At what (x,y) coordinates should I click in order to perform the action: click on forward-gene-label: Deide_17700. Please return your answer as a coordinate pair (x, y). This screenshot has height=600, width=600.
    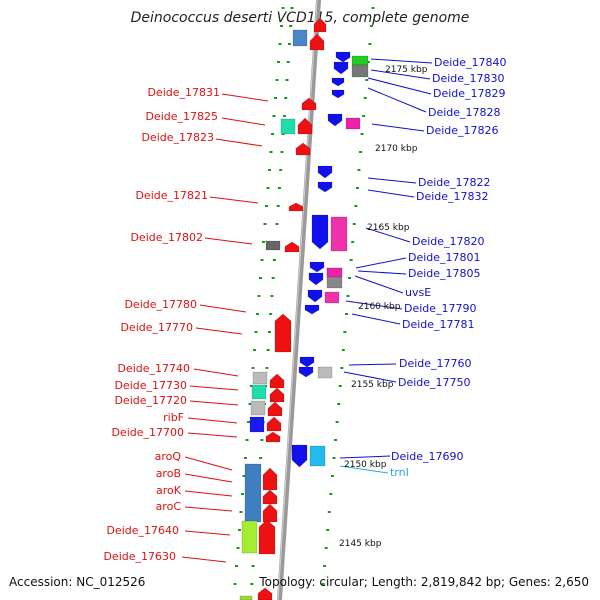
    Looking at the image, I should click on (147, 432).